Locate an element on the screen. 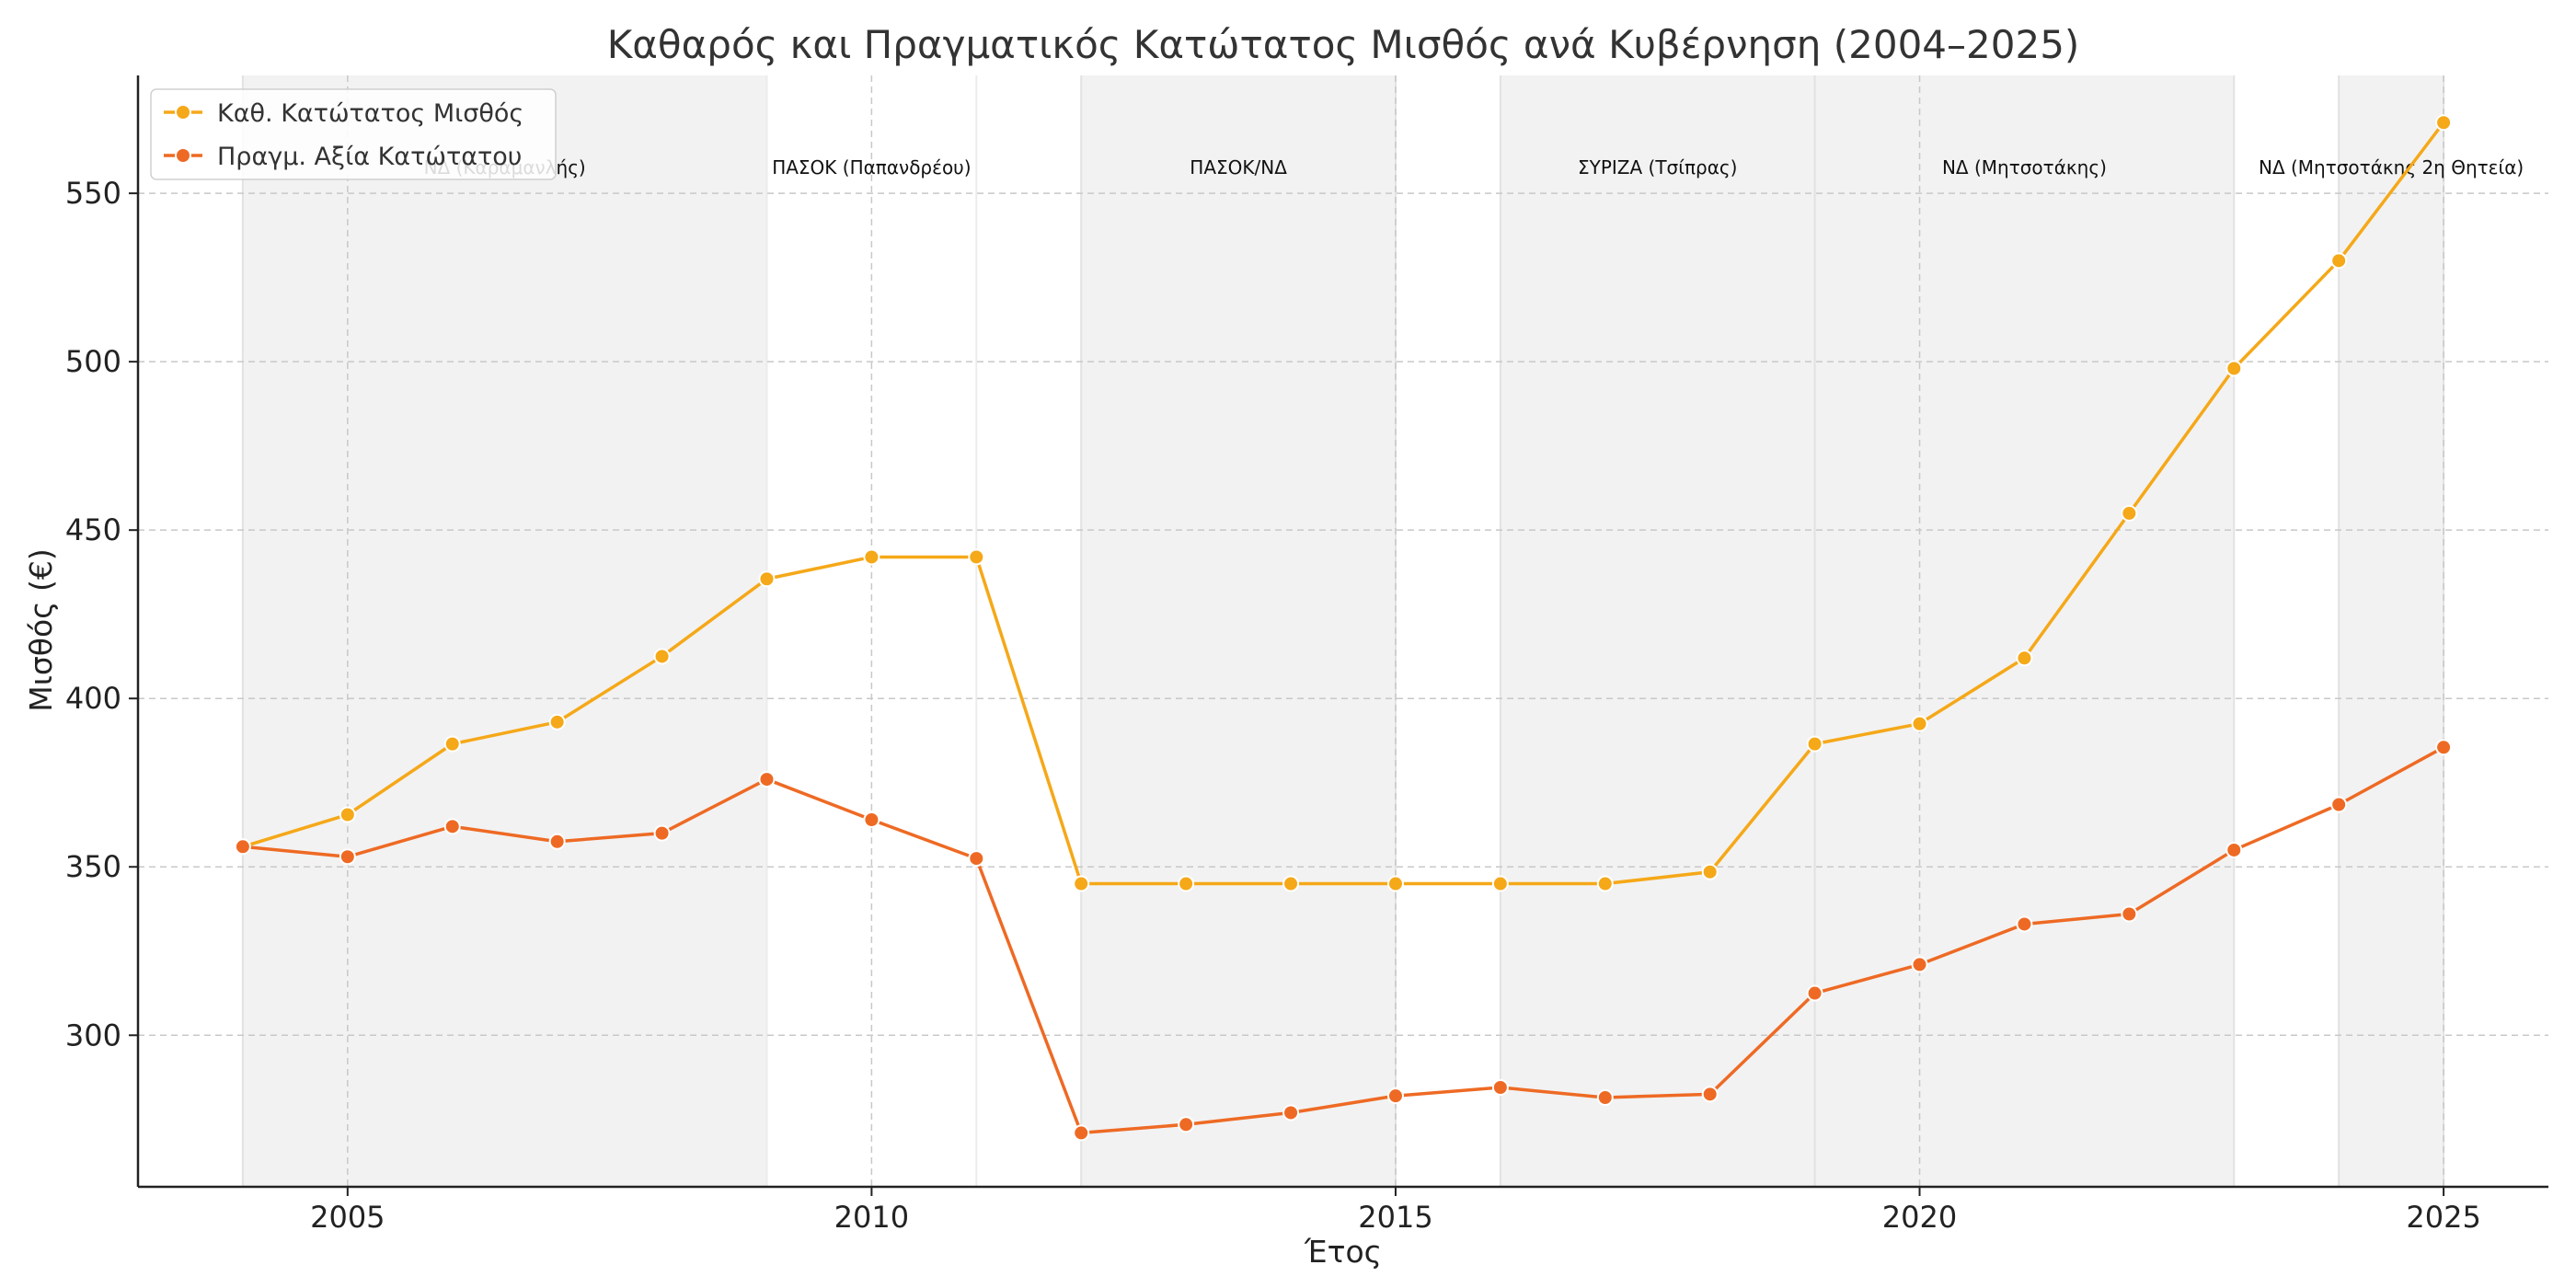 The width and height of the screenshot is (2576, 1288). x-tick-label: 2015 is located at coordinates (1395, 1217).